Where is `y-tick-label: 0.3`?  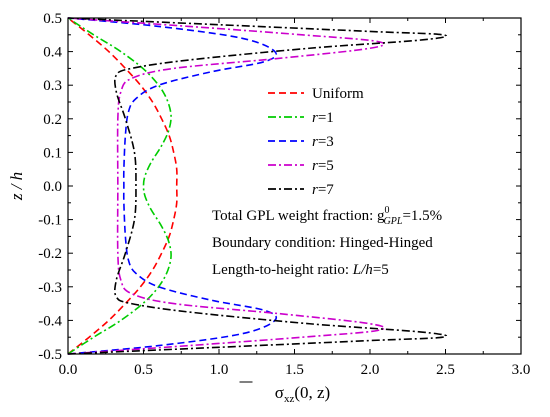 y-tick-label: 0.3 is located at coordinates (52, 86).